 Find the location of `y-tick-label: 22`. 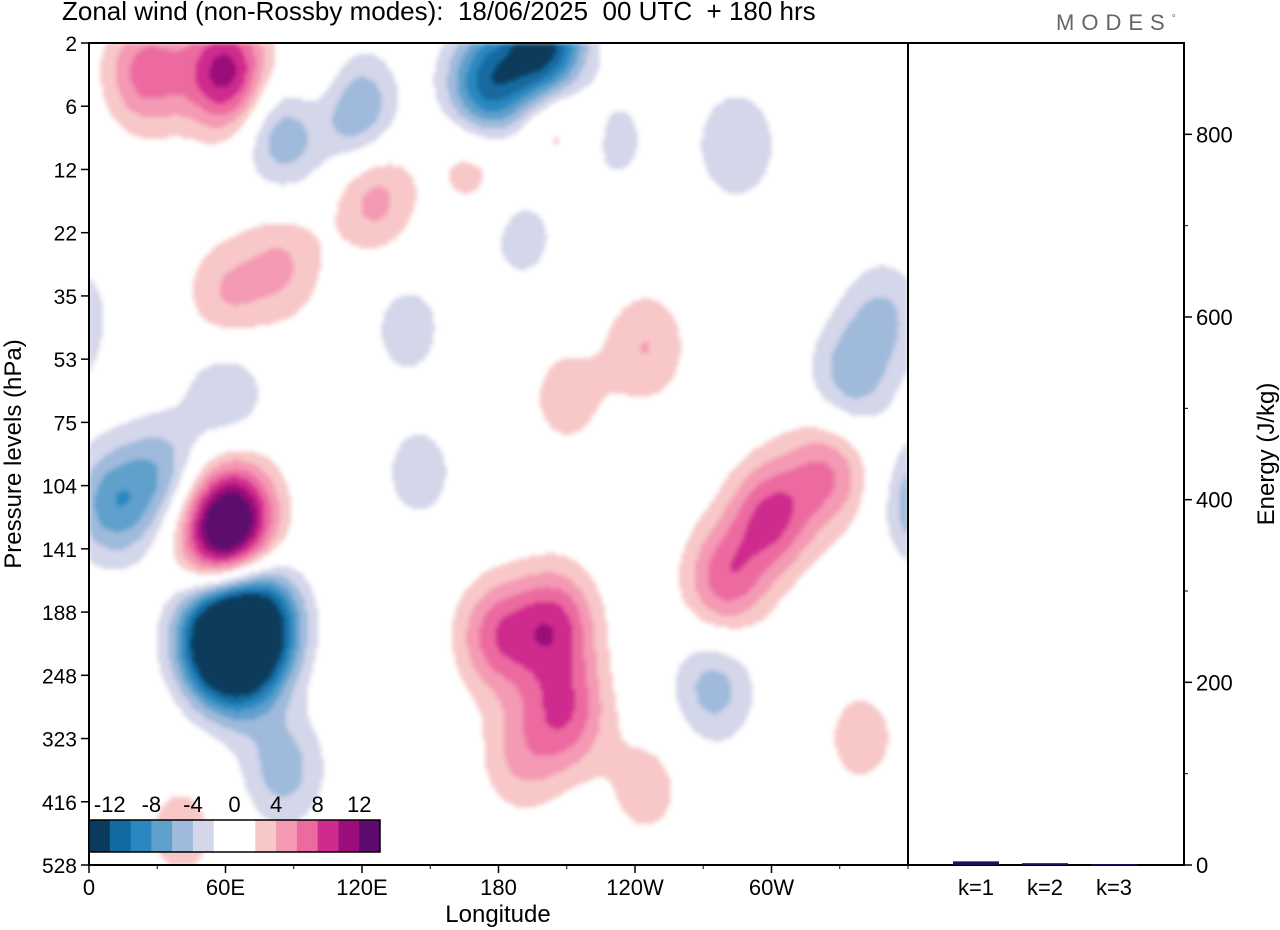

y-tick-label: 22 is located at coordinates (65, 234).